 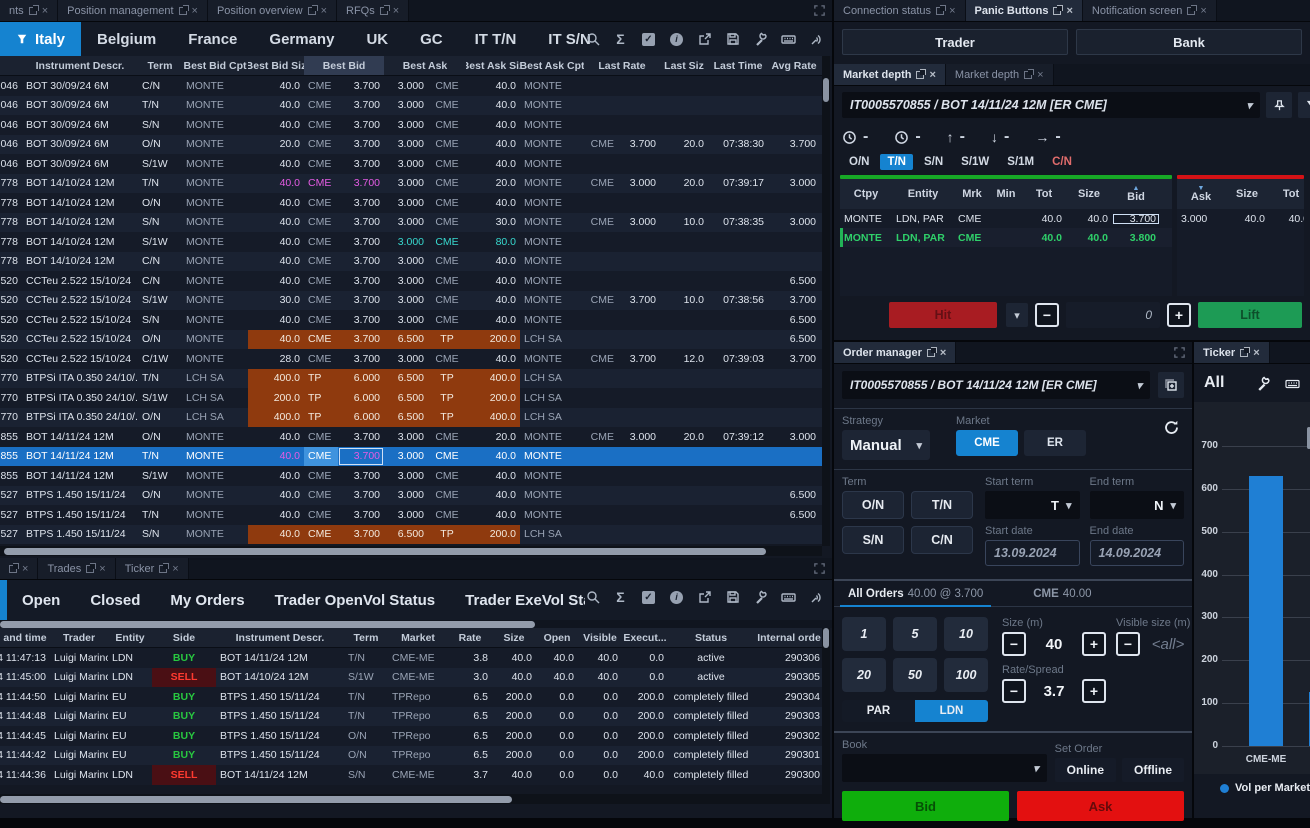 What do you see at coordinates (855, 137) in the screenshot?
I see `clock-control-1: -` at bounding box center [855, 137].